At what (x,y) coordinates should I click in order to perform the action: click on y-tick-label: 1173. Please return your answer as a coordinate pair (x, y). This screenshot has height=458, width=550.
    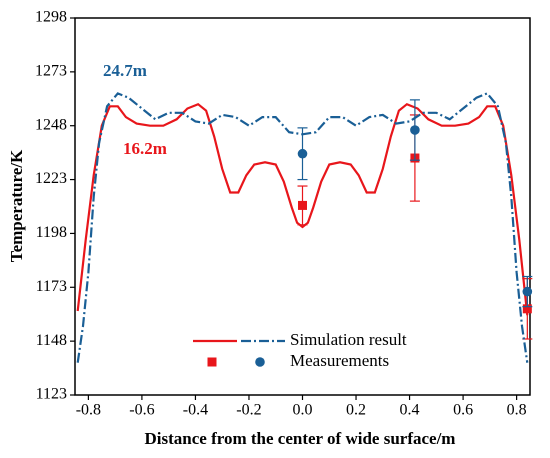
    Looking at the image, I should click on (51, 286).